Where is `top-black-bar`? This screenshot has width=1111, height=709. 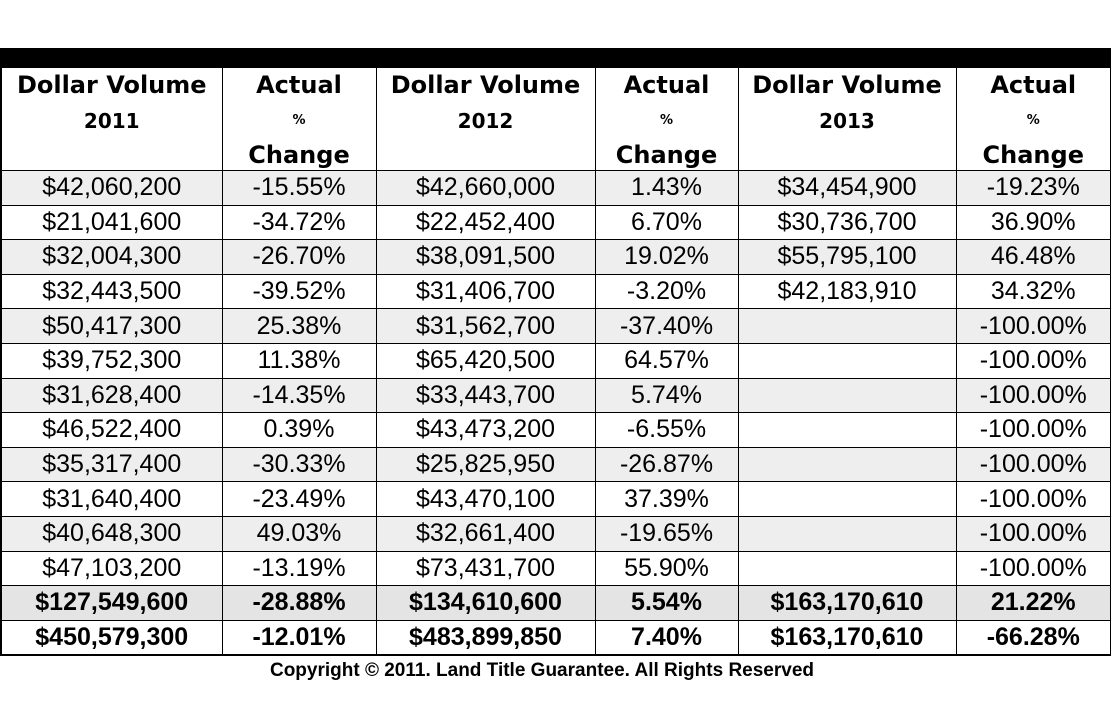
top-black-bar is located at coordinates (555, 58).